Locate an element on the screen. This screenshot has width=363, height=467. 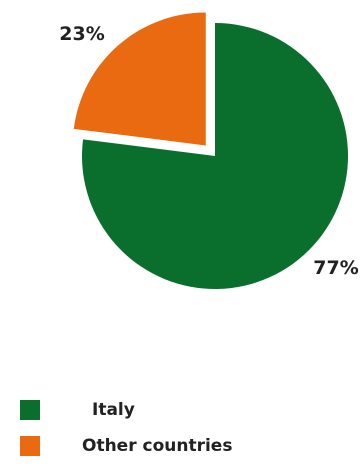
legend-label-italy: Italy is located at coordinates (113, 410).